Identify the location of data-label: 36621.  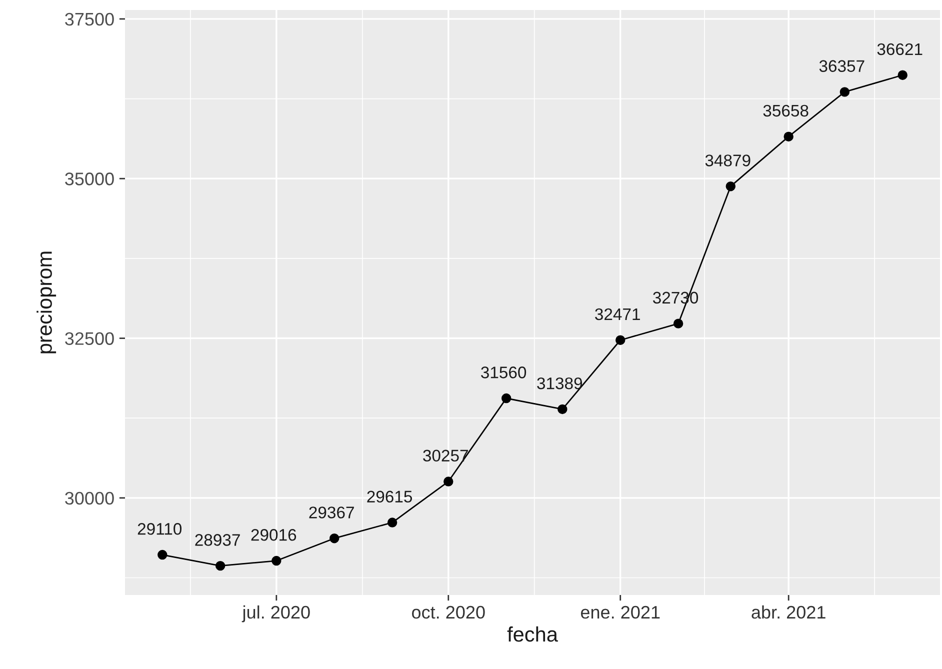
(899, 49).